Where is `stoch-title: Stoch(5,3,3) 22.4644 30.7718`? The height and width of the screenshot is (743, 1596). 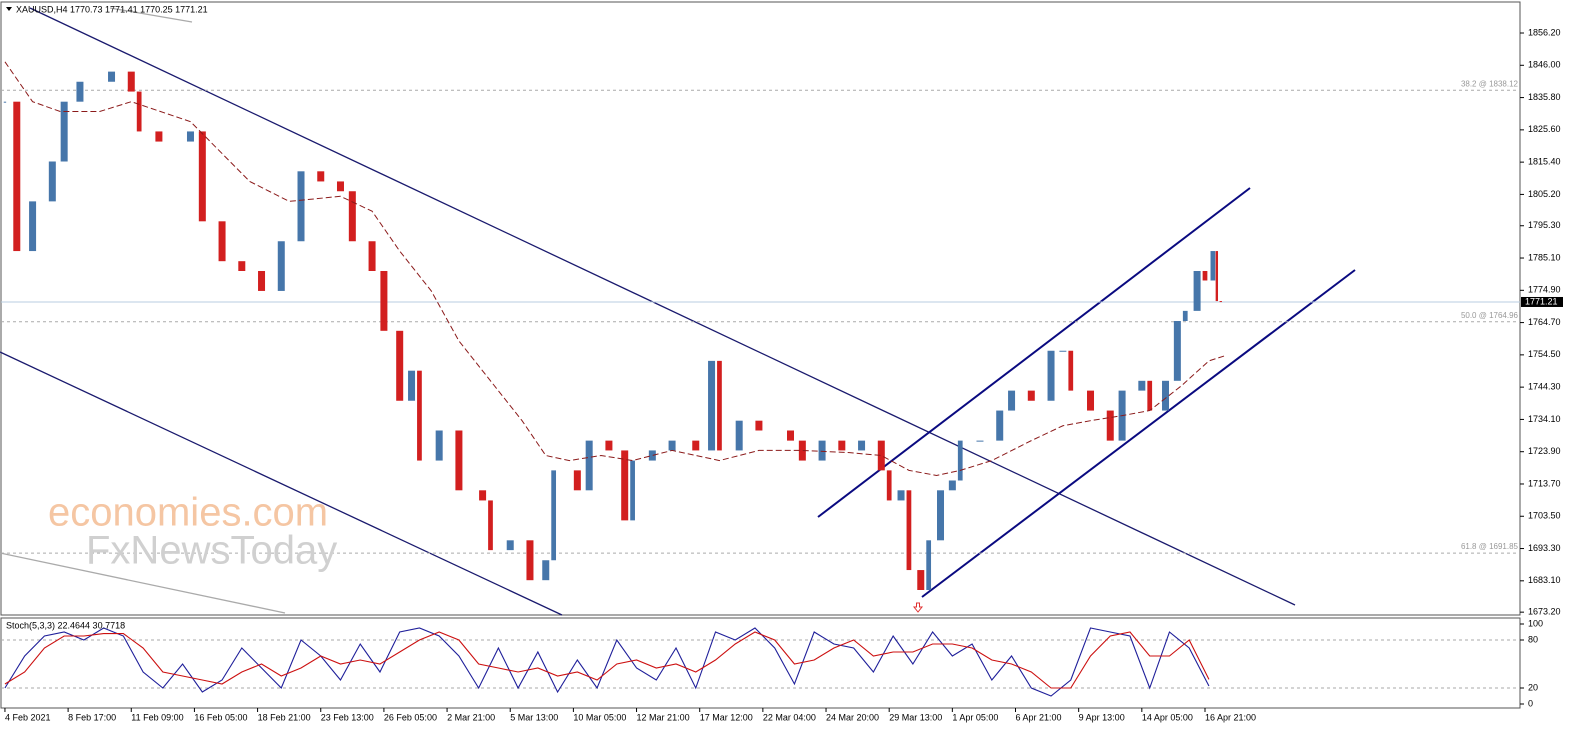 stoch-title: Stoch(5,3,3) 22.4644 30.7718 is located at coordinates (65, 625).